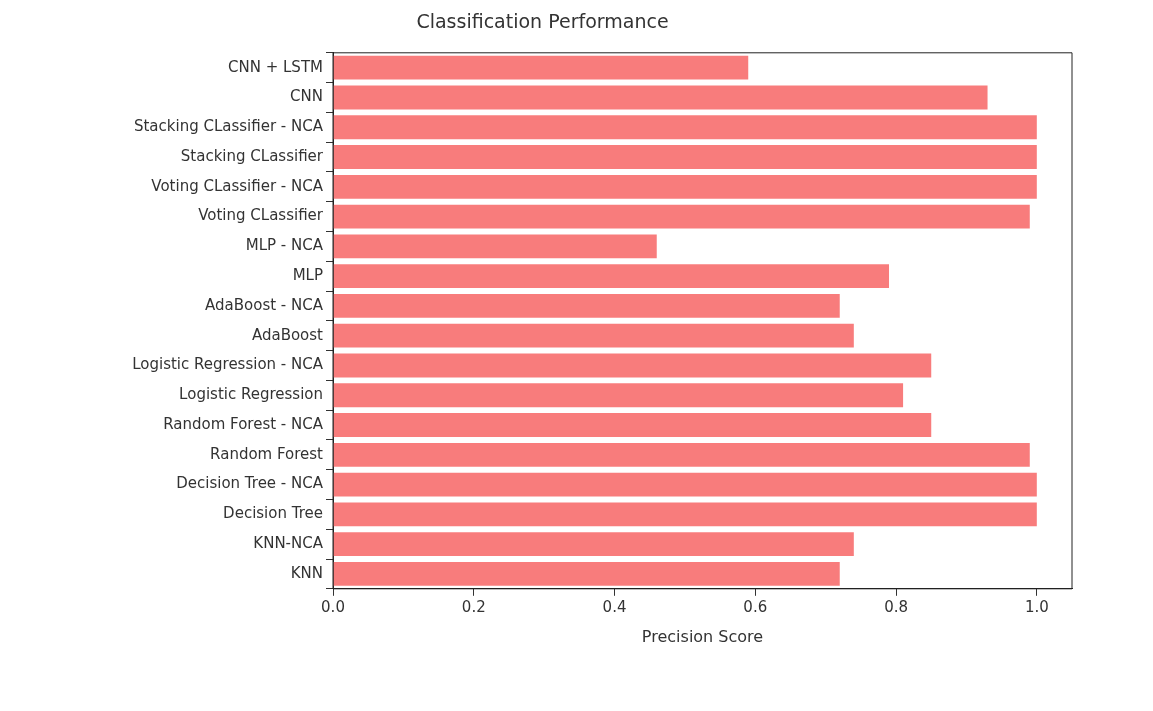  What do you see at coordinates (288, 543) in the screenshot?
I see `y-tick-label: KNN-NCA` at bounding box center [288, 543].